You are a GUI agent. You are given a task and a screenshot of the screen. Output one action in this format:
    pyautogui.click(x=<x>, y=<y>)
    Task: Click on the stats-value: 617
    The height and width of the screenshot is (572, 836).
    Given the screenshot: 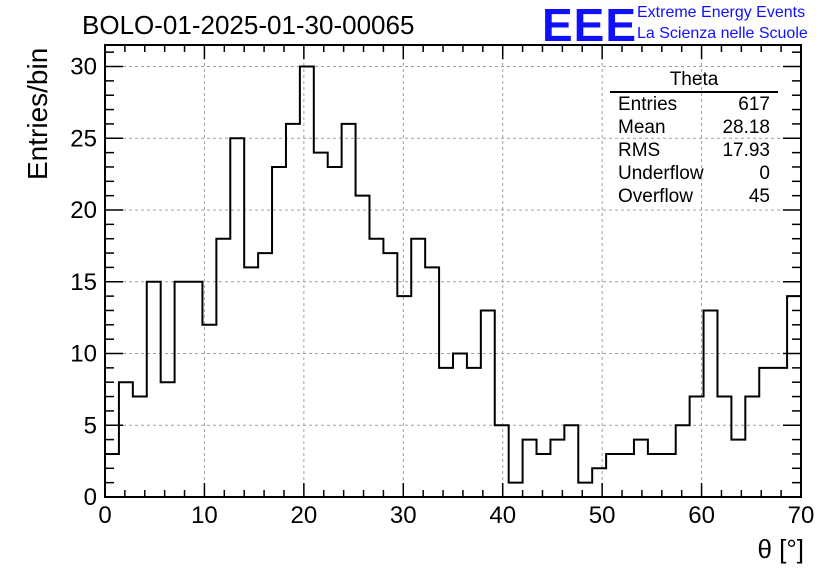 What is the action you would take?
    pyautogui.click(x=754, y=104)
    